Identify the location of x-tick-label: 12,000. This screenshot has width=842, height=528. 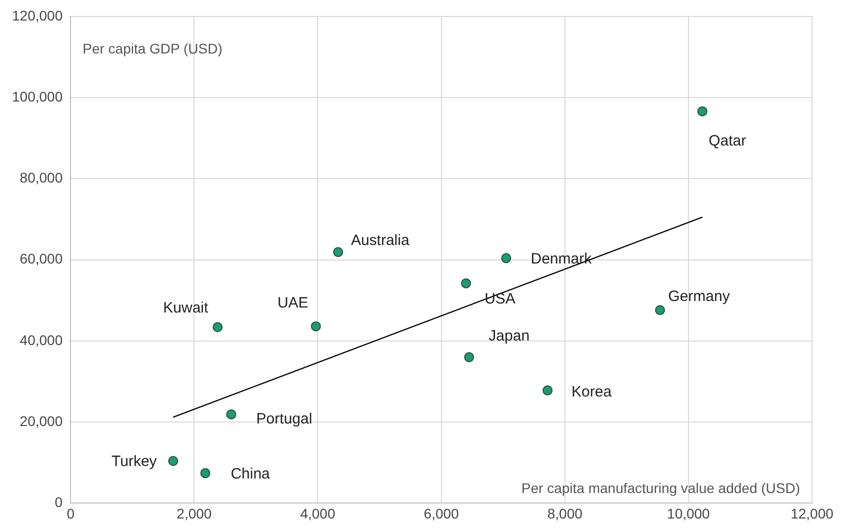
(812, 513).